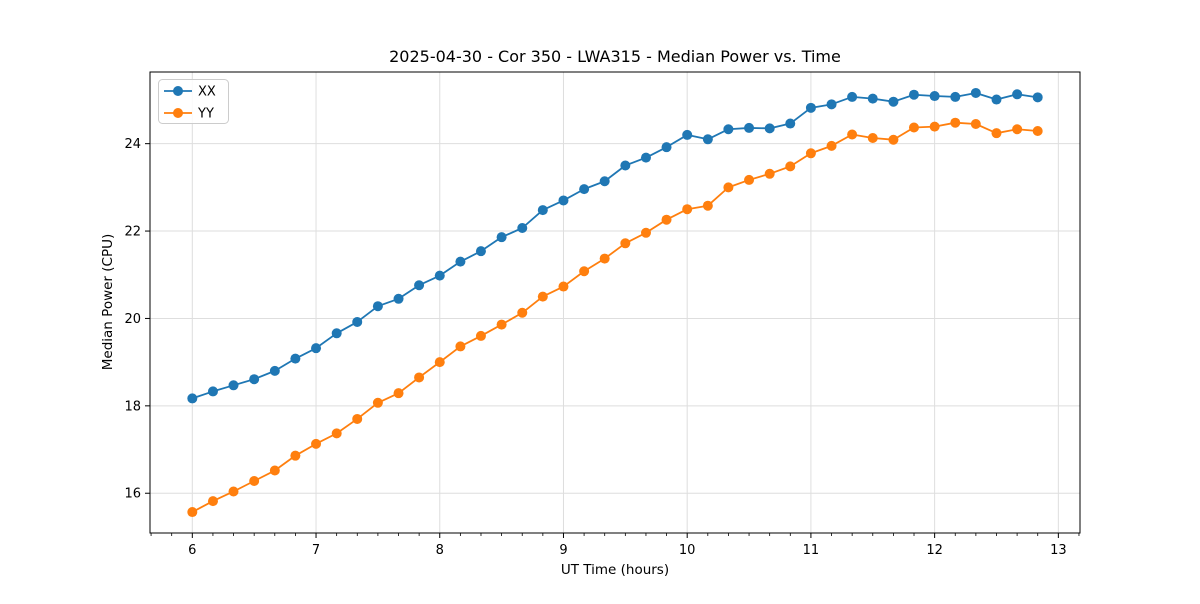 The width and height of the screenshot is (1200, 604). Describe the element at coordinates (132, 494) in the screenshot. I see `y-tick-label: 16` at that location.